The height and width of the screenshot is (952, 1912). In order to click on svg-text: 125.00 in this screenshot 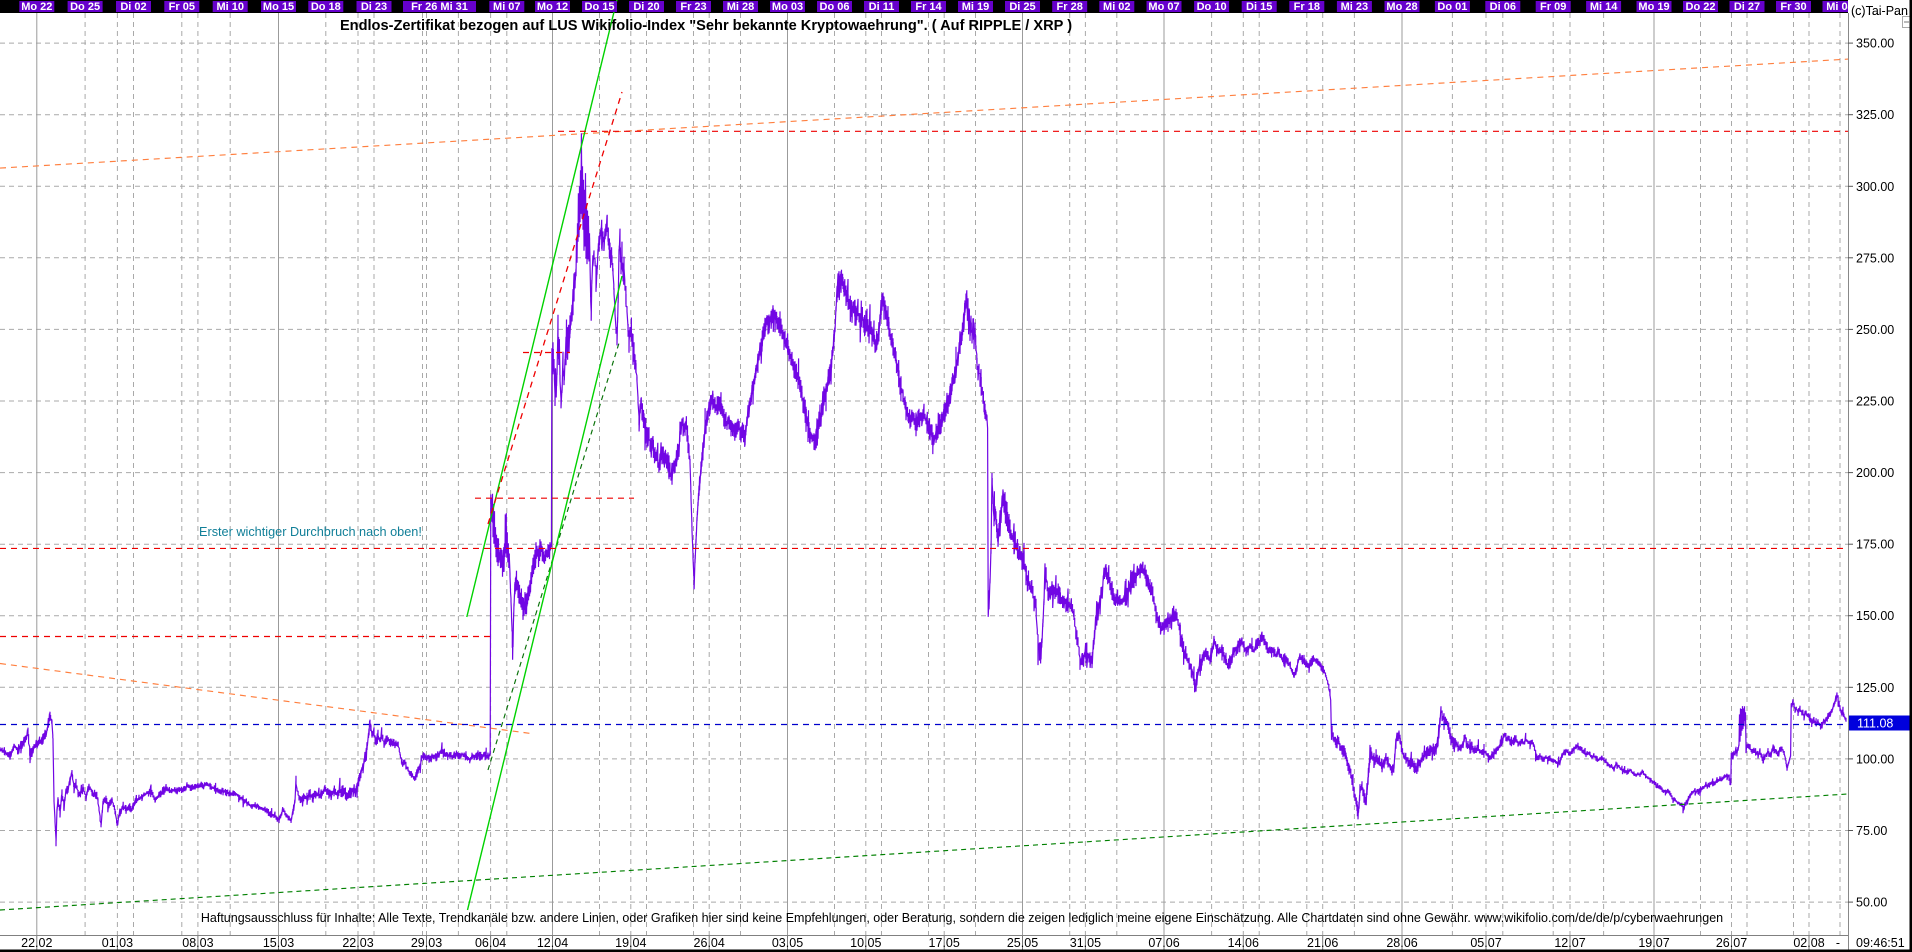, I will do `click(1875, 688)`.